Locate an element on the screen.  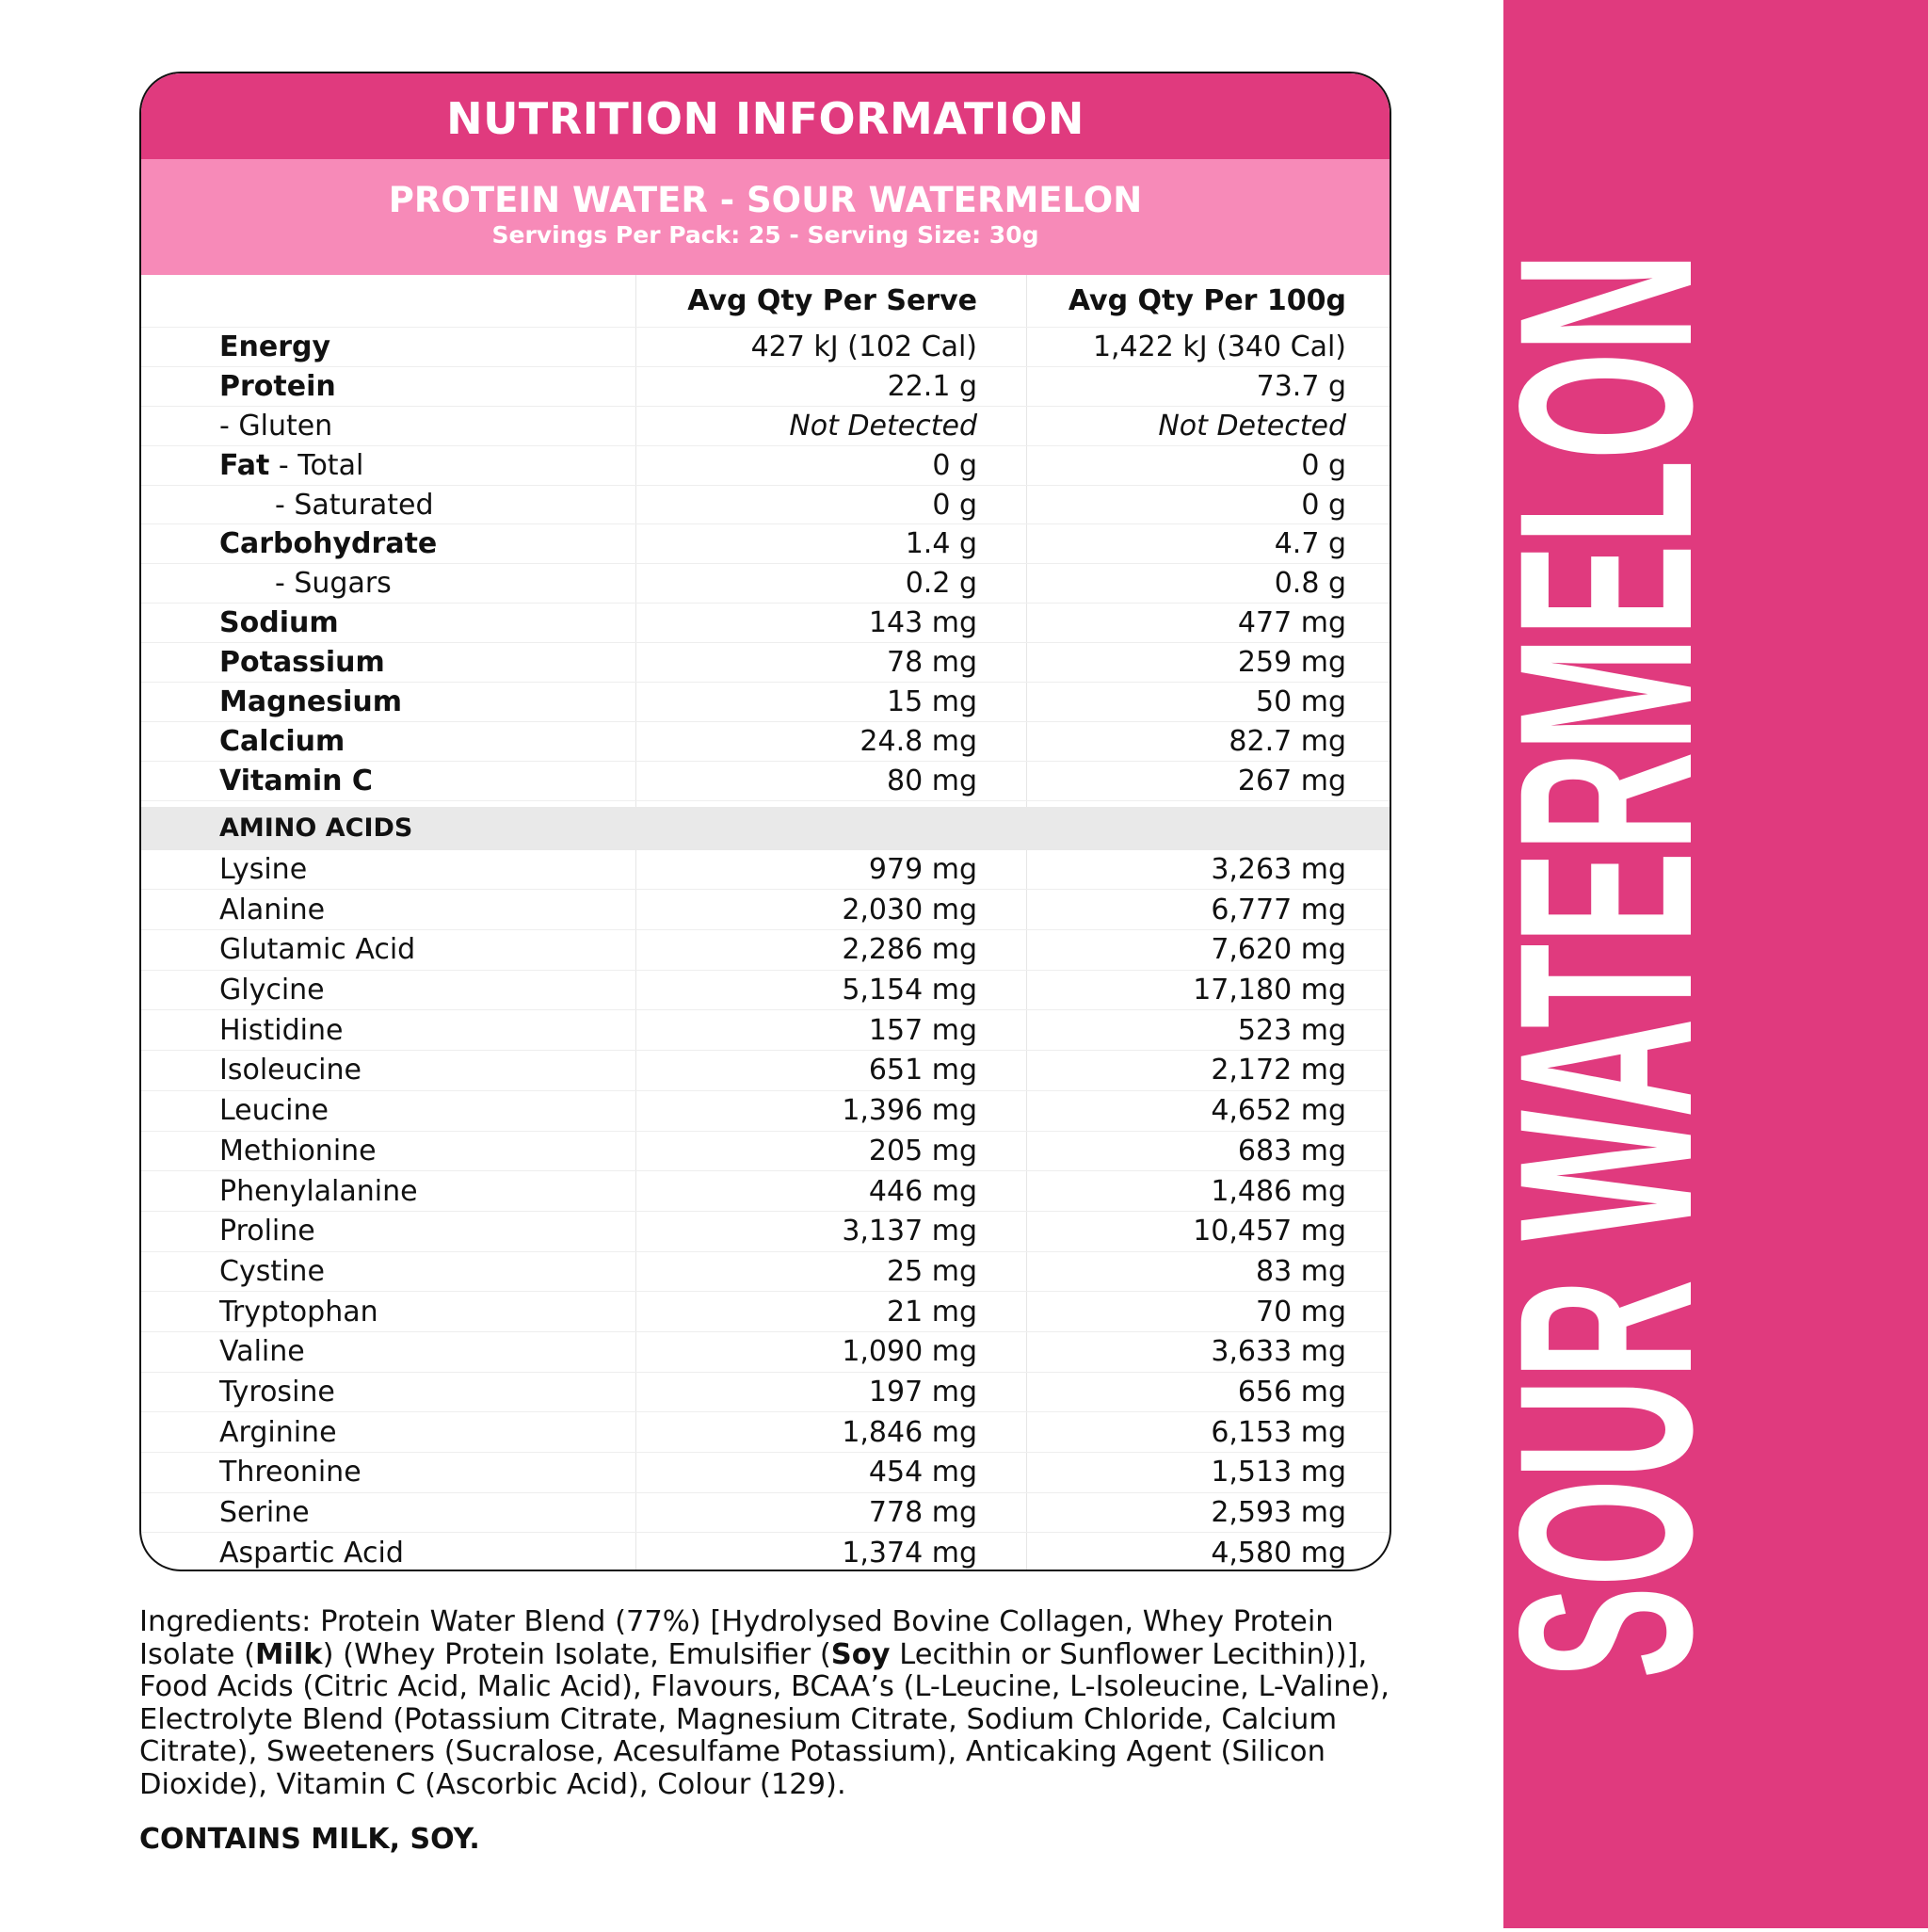
nutrient-name: Vitamin C is located at coordinates (296, 780).